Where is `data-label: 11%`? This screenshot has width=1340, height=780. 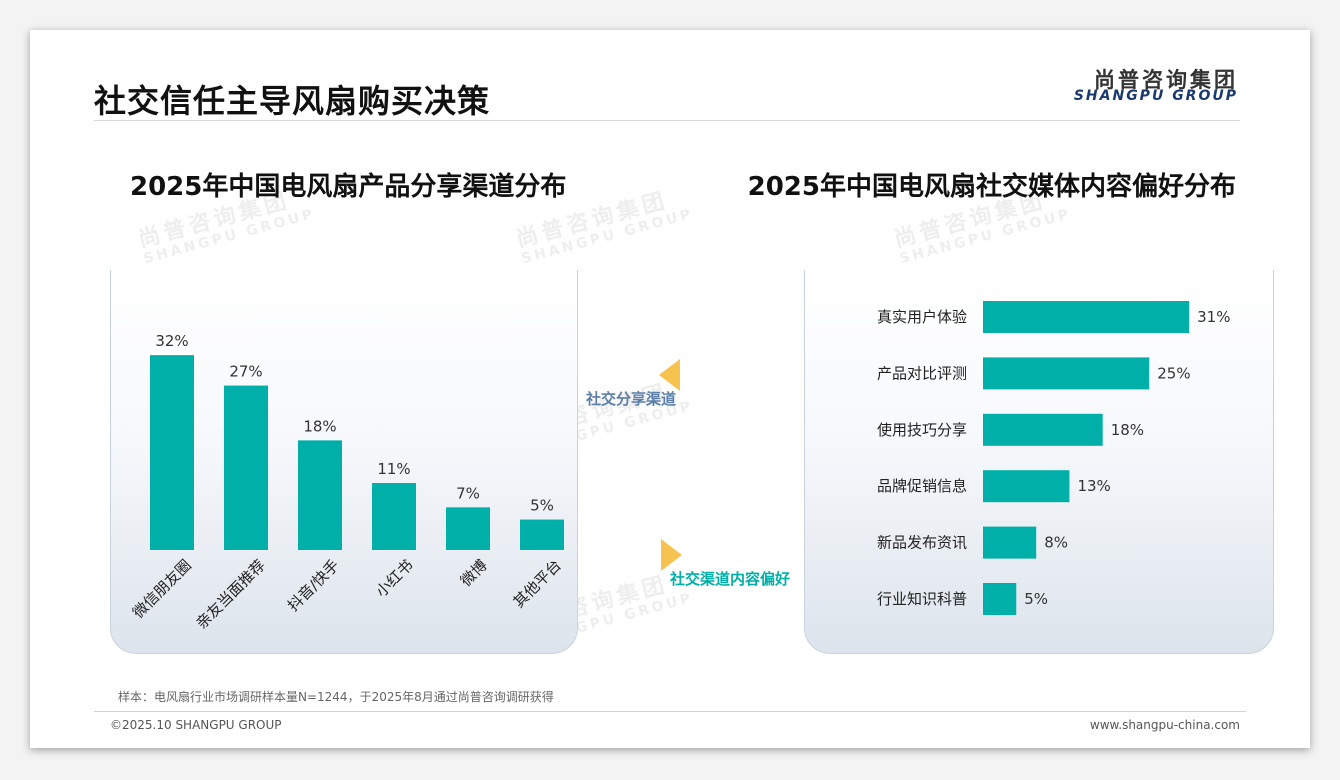
data-label: 11% is located at coordinates (393, 469).